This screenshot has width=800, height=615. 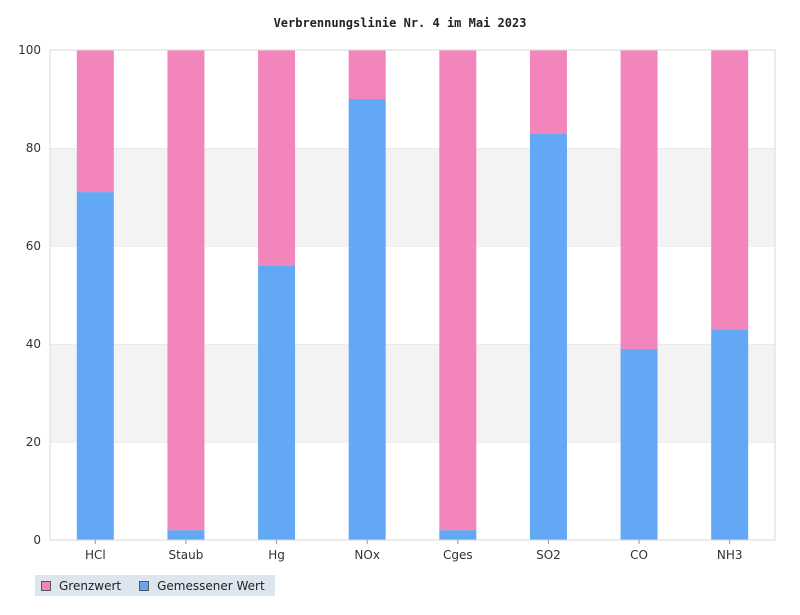 What do you see at coordinates (639, 199) in the screenshot?
I see `bar-grenzwert-co` at bounding box center [639, 199].